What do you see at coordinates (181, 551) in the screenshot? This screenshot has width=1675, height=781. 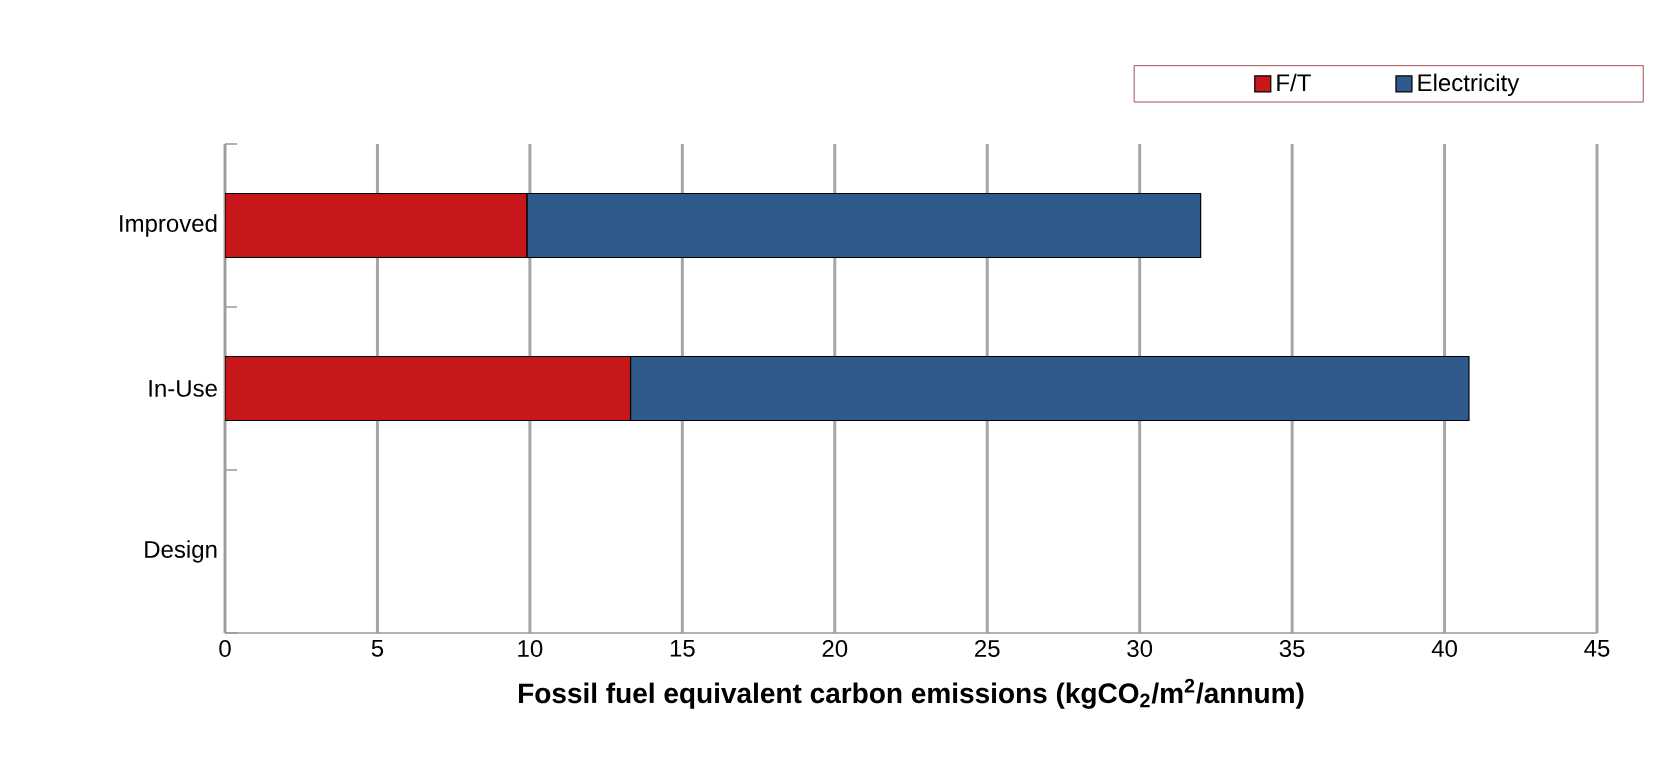 I see `y-tick-label: Design` at bounding box center [181, 551].